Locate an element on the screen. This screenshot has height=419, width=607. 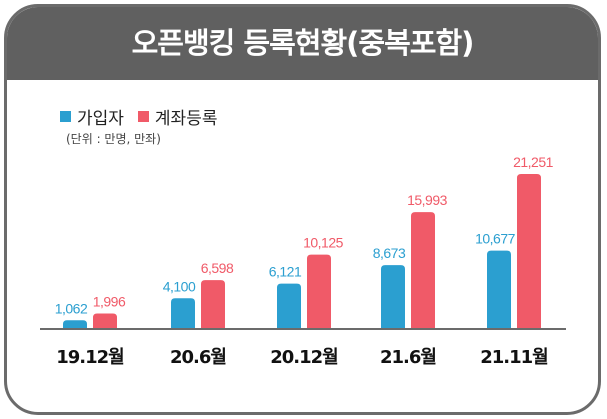
data-label-subscribers: 4,100 is located at coordinates (179, 286).